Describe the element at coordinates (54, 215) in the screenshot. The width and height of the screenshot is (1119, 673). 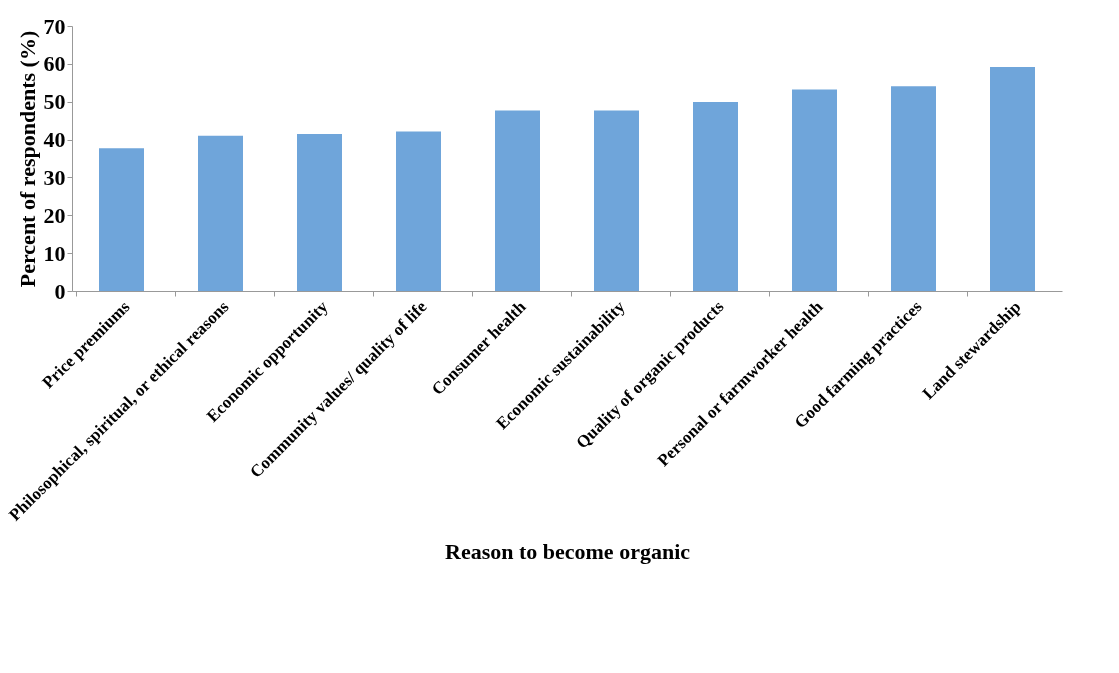
I see `y-tick-label: 20` at that location.